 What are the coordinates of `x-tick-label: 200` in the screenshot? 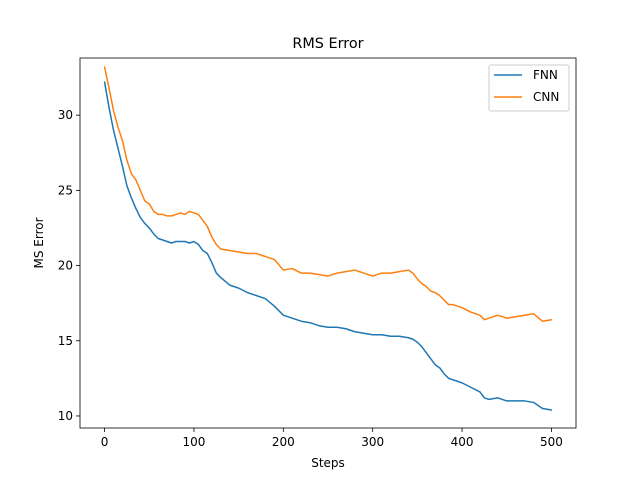 It's located at (283, 442).